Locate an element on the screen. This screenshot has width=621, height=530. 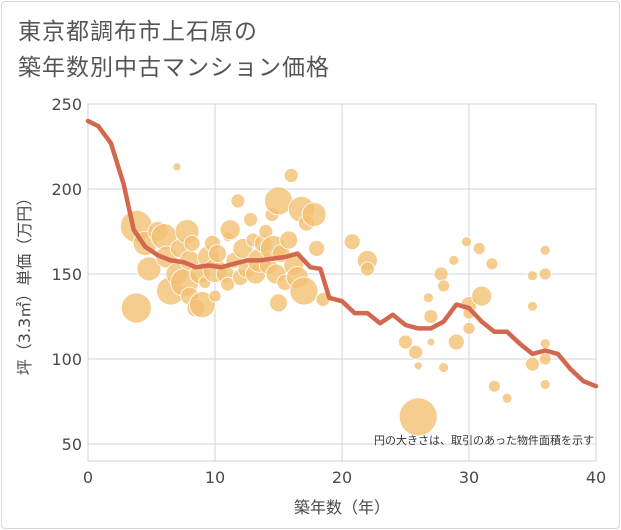
chart-note: 円の大きさは、取引のあった物件面積を示す is located at coordinates (484, 440).